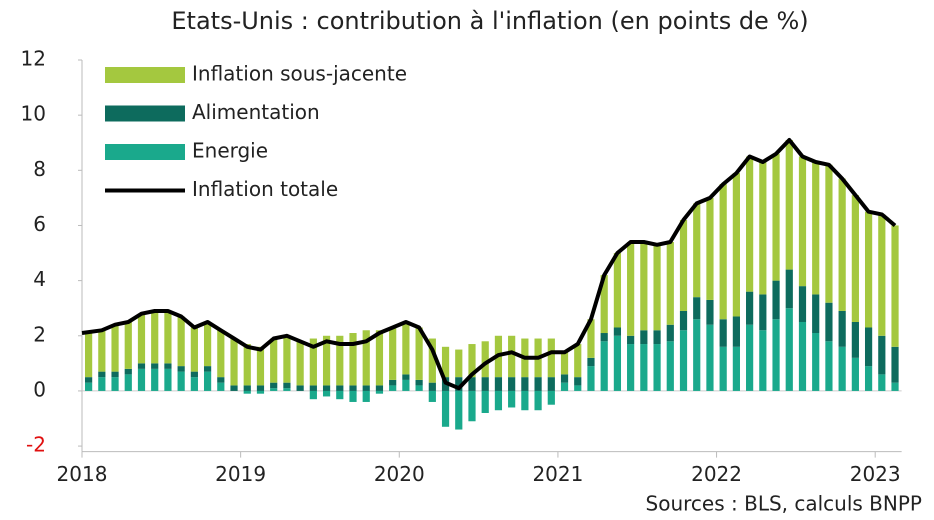 The width and height of the screenshot is (934, 520). Describe the element at coordinates (39, 389) in the screenshot. I see `y-tick-label: 0` at that location.